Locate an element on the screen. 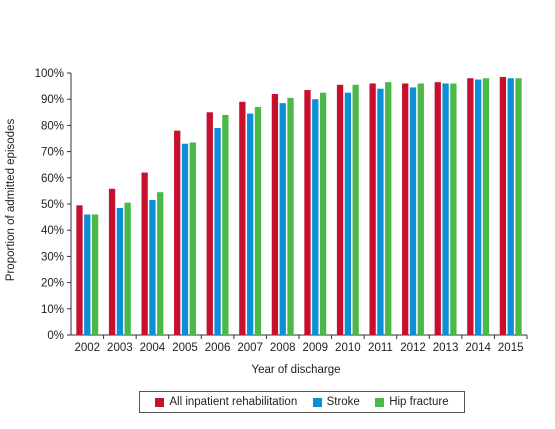 Image resolution: width=555 pixels, height=429 pixels. y-tick-label: 40% is located at coordinates (52, 231).